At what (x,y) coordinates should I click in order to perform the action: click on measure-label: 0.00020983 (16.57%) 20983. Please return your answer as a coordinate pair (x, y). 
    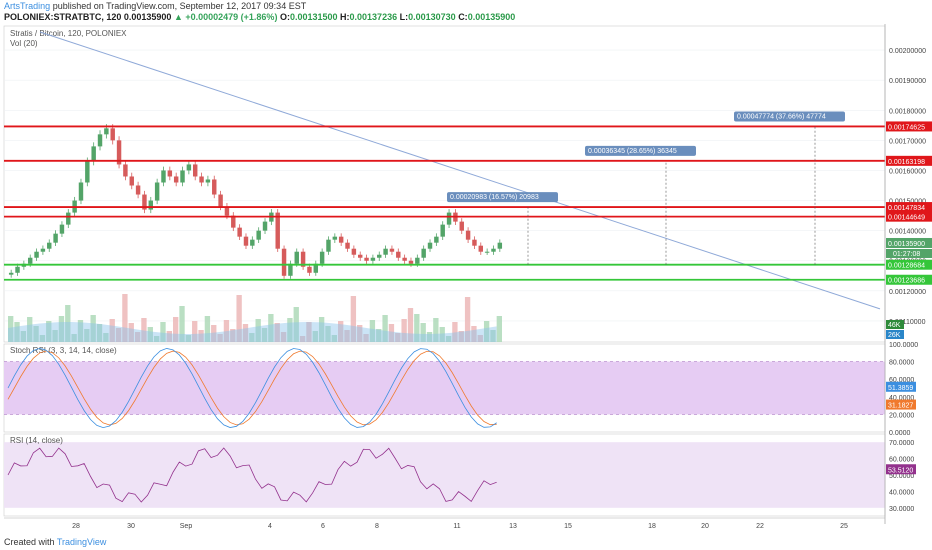
    Looking at the image, I should click on (494, 197).